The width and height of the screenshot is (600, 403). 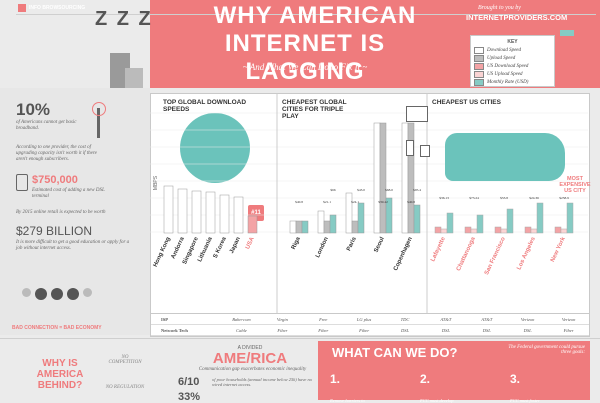 I want to click on key-label: US Upload Speed, so click(x=505, y=74).